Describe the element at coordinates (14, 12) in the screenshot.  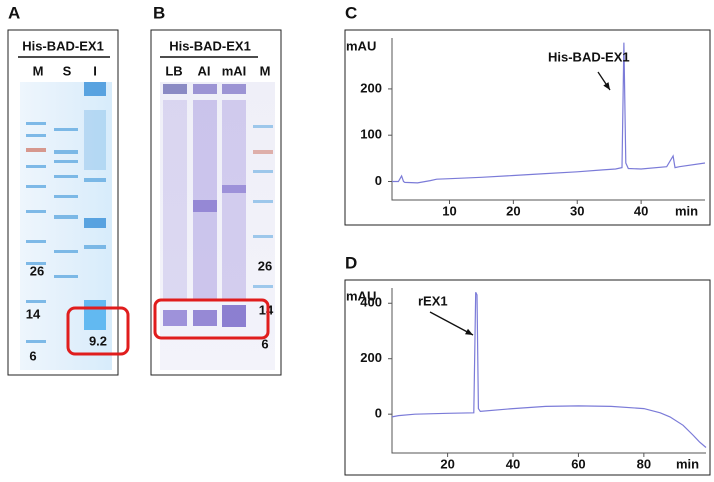
I see `panel-letter: A` at that location.